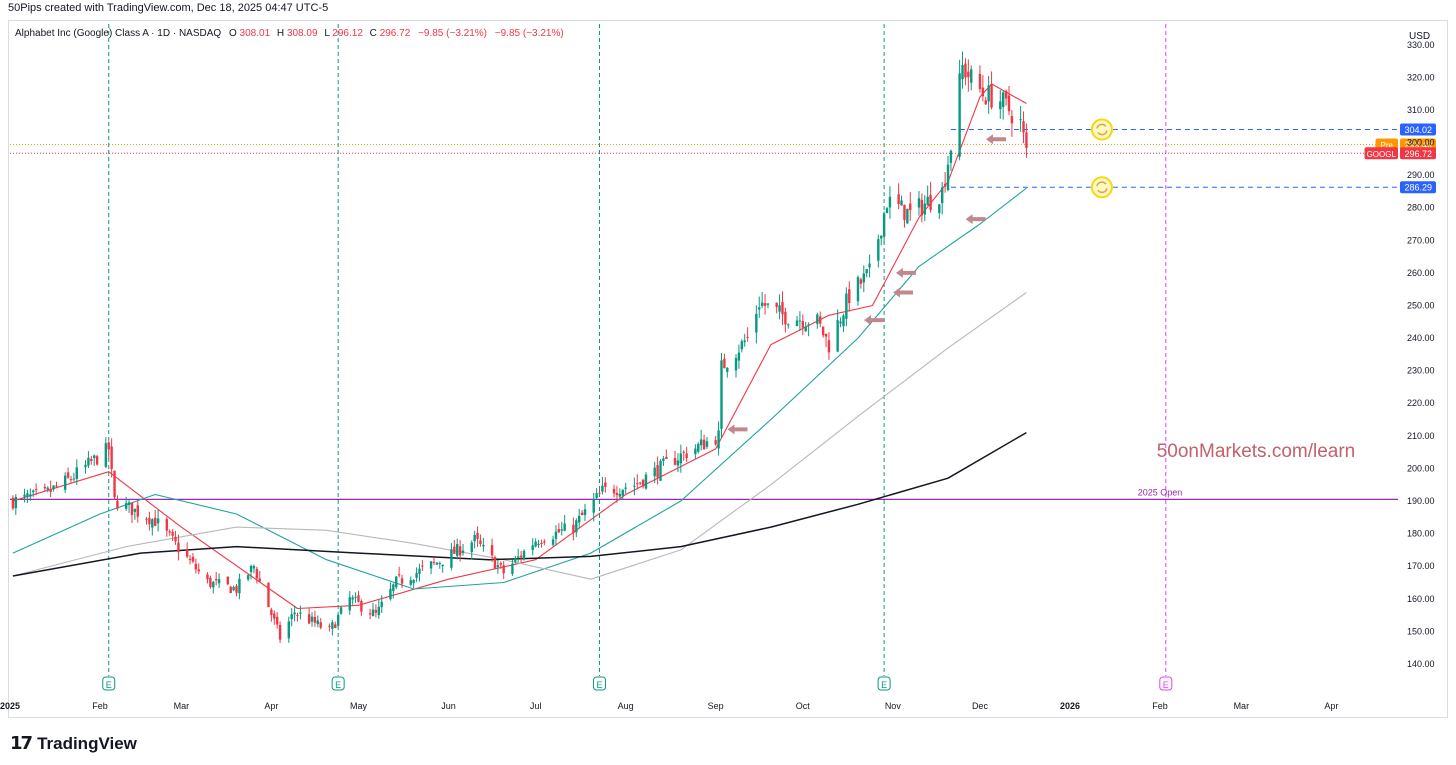 The width and height of the screenshot is (1456, 765). I want to click on last-close-price-label: 296.72, so click(1418, 154).